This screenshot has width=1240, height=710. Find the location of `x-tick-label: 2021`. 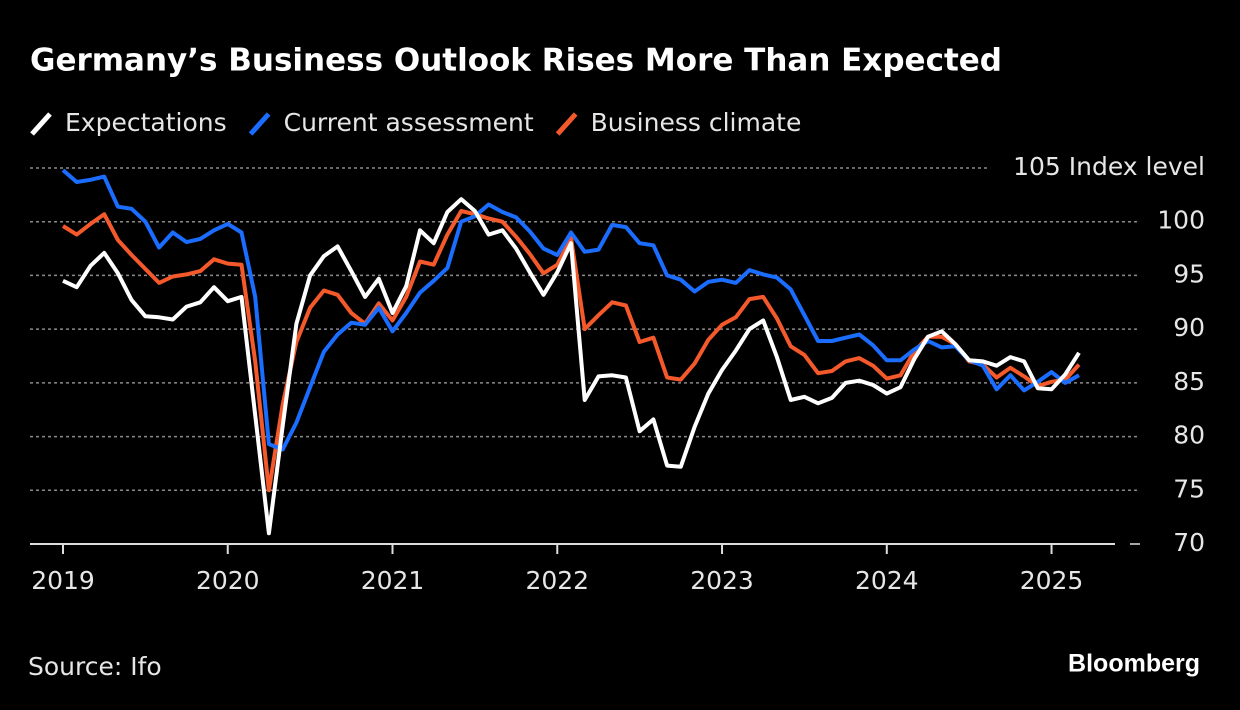

x-tick-label: 2021 is located at coordinates (393, 580).